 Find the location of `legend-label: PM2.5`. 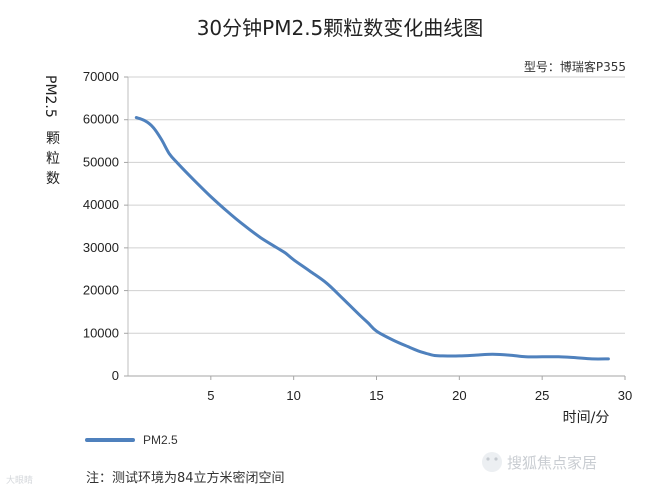

legend-label: PM2.5 is located at coordinates (160, 440).